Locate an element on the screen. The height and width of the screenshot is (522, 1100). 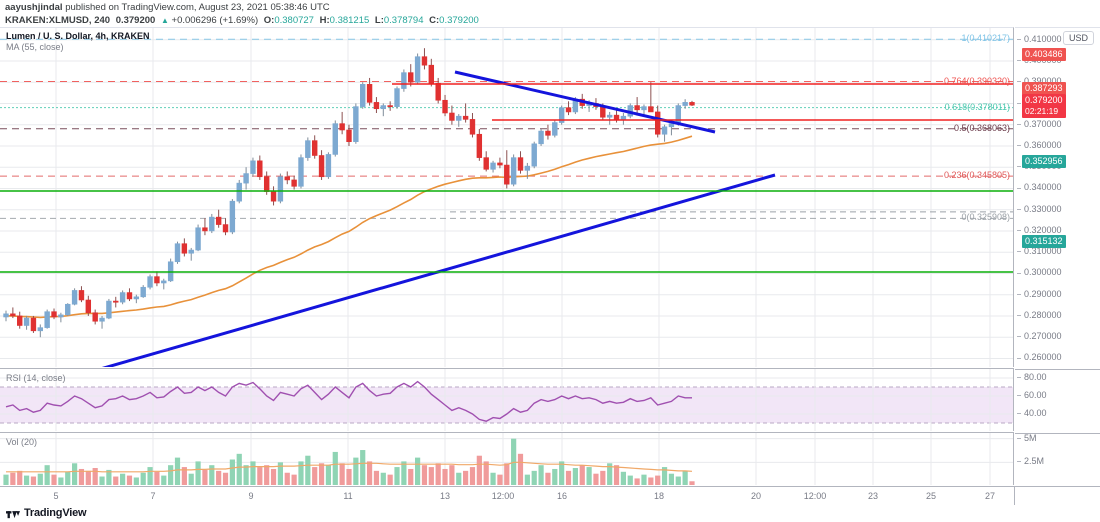
price-tick: 0.320000 is located at coordinates (1038, 230).